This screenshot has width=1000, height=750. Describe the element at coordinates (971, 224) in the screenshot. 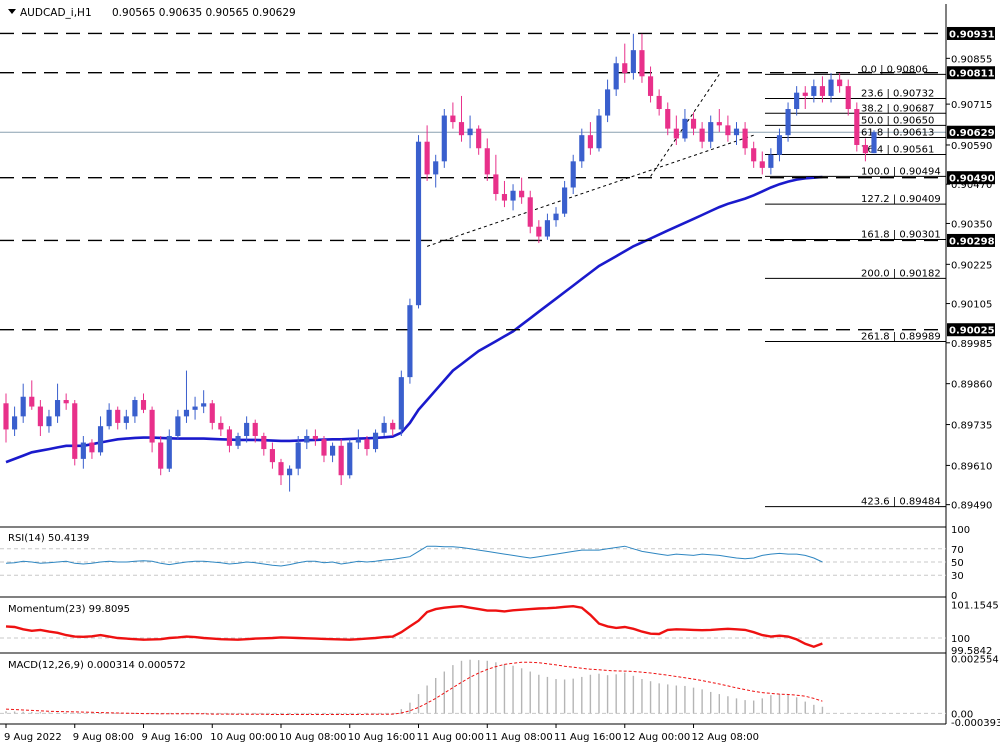

I see `price-tick-label: 0.90350` at that location.